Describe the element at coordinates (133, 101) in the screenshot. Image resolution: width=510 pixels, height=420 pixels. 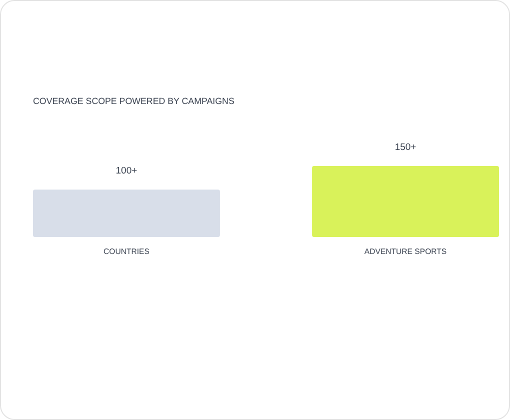
I see `chart-title: COVERAGE SCOPE POWERED BY CAMPAIGNS` at that location.